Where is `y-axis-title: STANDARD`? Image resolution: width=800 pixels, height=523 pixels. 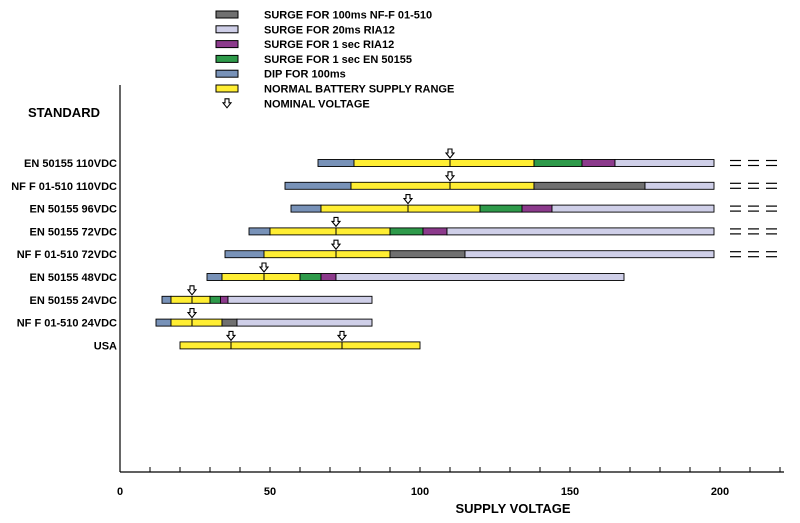 y-axis-title: STANDARD is located at coordinates (64, 112).